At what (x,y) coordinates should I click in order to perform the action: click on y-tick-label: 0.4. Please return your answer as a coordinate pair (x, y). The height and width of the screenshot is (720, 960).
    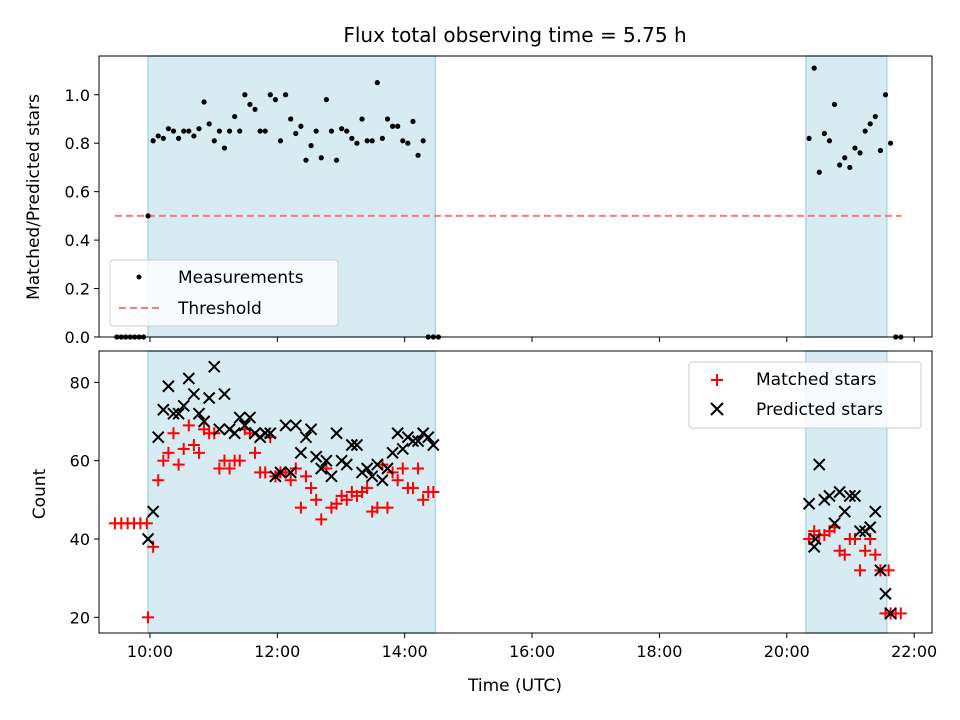
    Looking at the image, I should click on (77, 240).